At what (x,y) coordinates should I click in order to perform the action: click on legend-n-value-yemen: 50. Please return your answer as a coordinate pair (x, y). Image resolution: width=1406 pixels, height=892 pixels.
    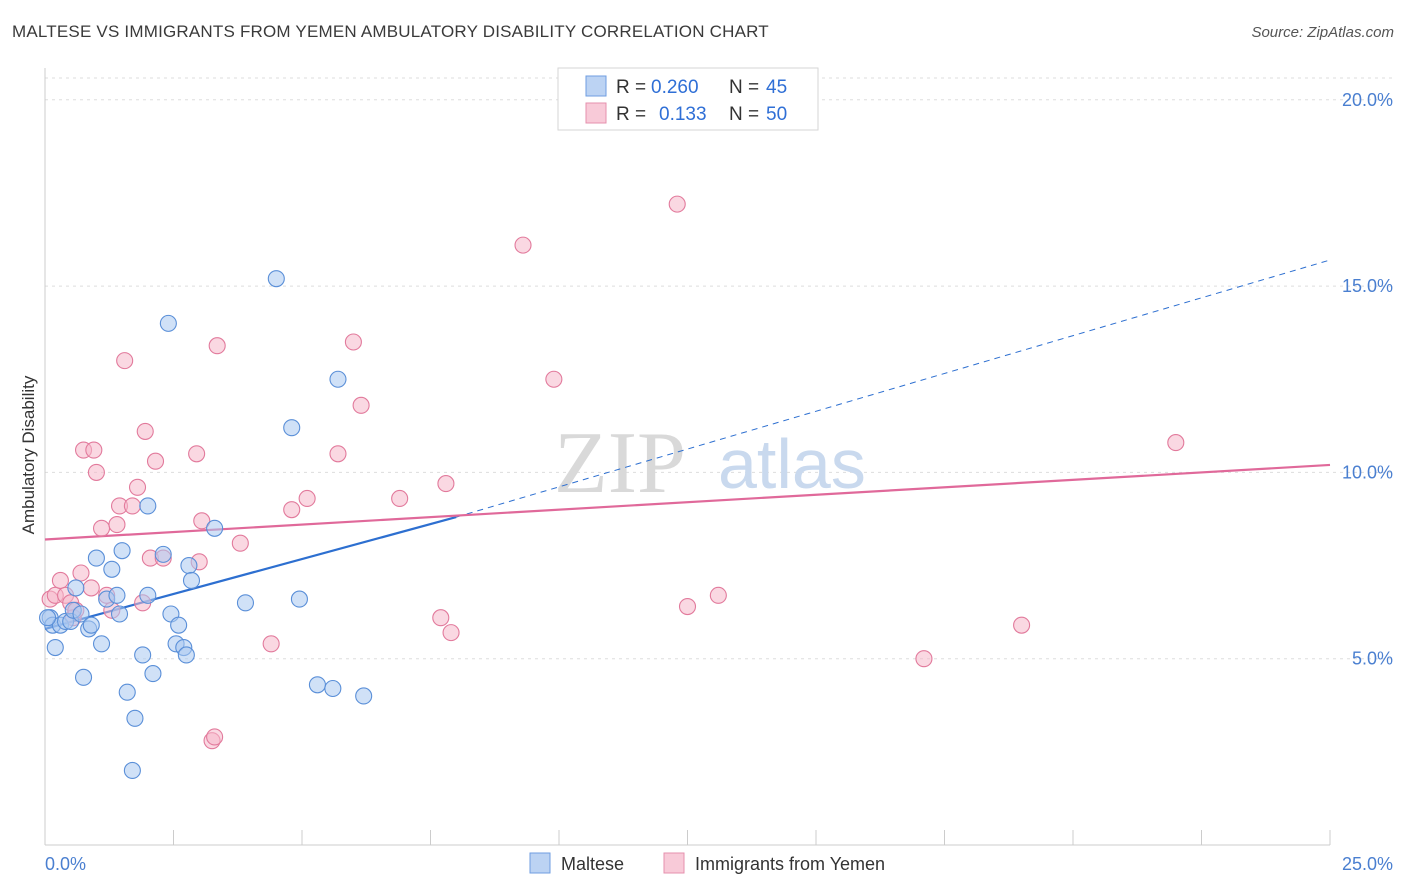
    Looking at the image, I should click on (776, 114).